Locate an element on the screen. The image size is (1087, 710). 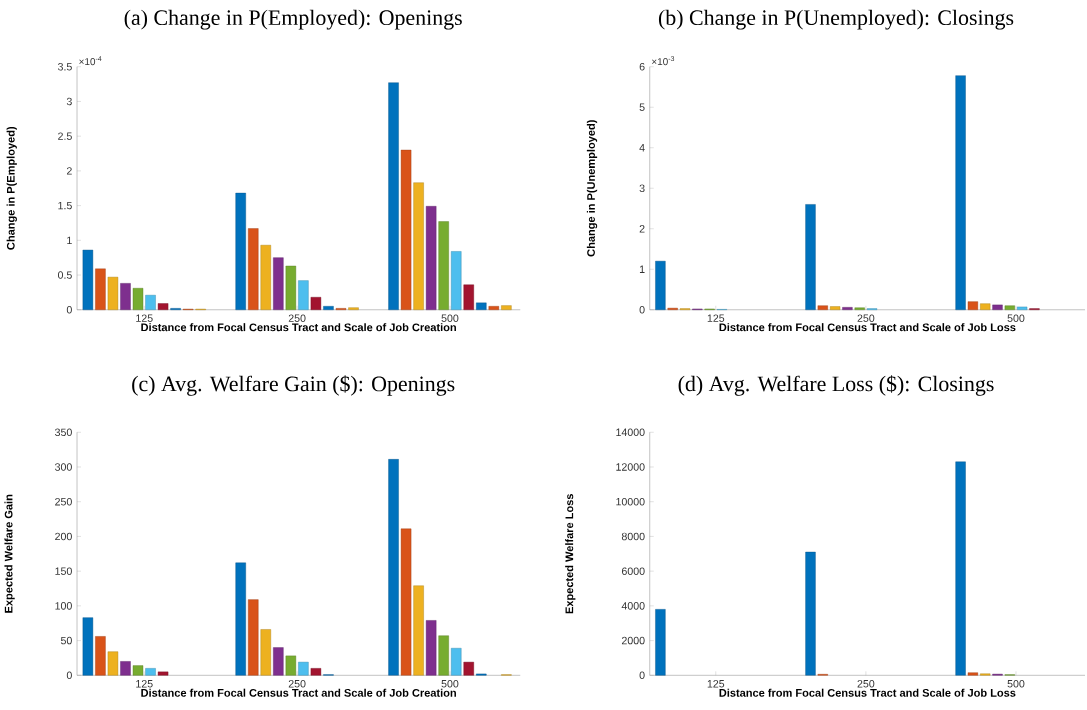
y-tick-label: 50 is located at coordinates (66, 640).